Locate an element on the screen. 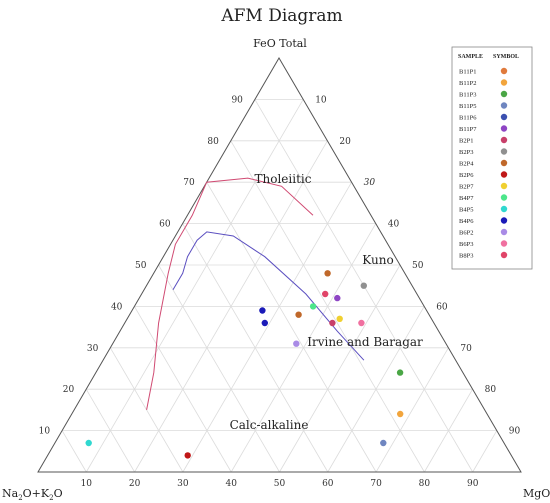 This screenshot has height=503, width=550. legend-label-b6p3: B6P3 is located at coordinates (466, 244).